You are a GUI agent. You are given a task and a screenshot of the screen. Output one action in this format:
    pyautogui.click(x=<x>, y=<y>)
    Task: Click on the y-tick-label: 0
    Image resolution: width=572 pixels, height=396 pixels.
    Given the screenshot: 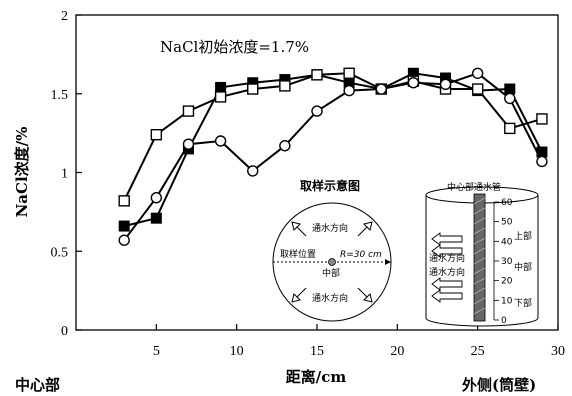 What is the action you would take?
    pyautogui.click(x=64, y=331)
    